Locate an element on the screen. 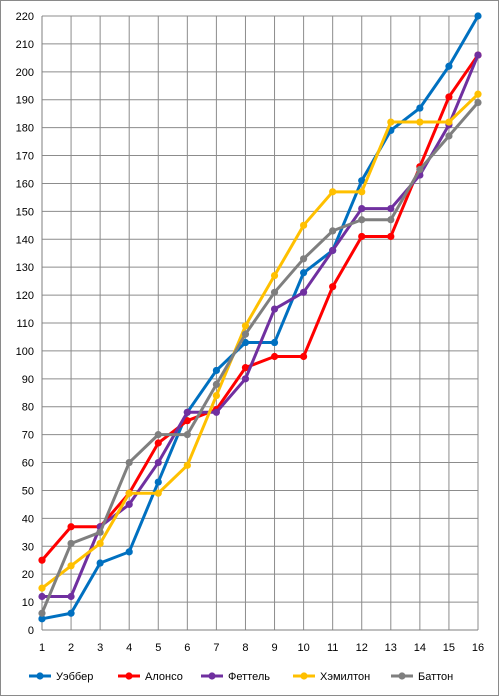  y-tick-label: 210 is located at coordinates (25, 45).